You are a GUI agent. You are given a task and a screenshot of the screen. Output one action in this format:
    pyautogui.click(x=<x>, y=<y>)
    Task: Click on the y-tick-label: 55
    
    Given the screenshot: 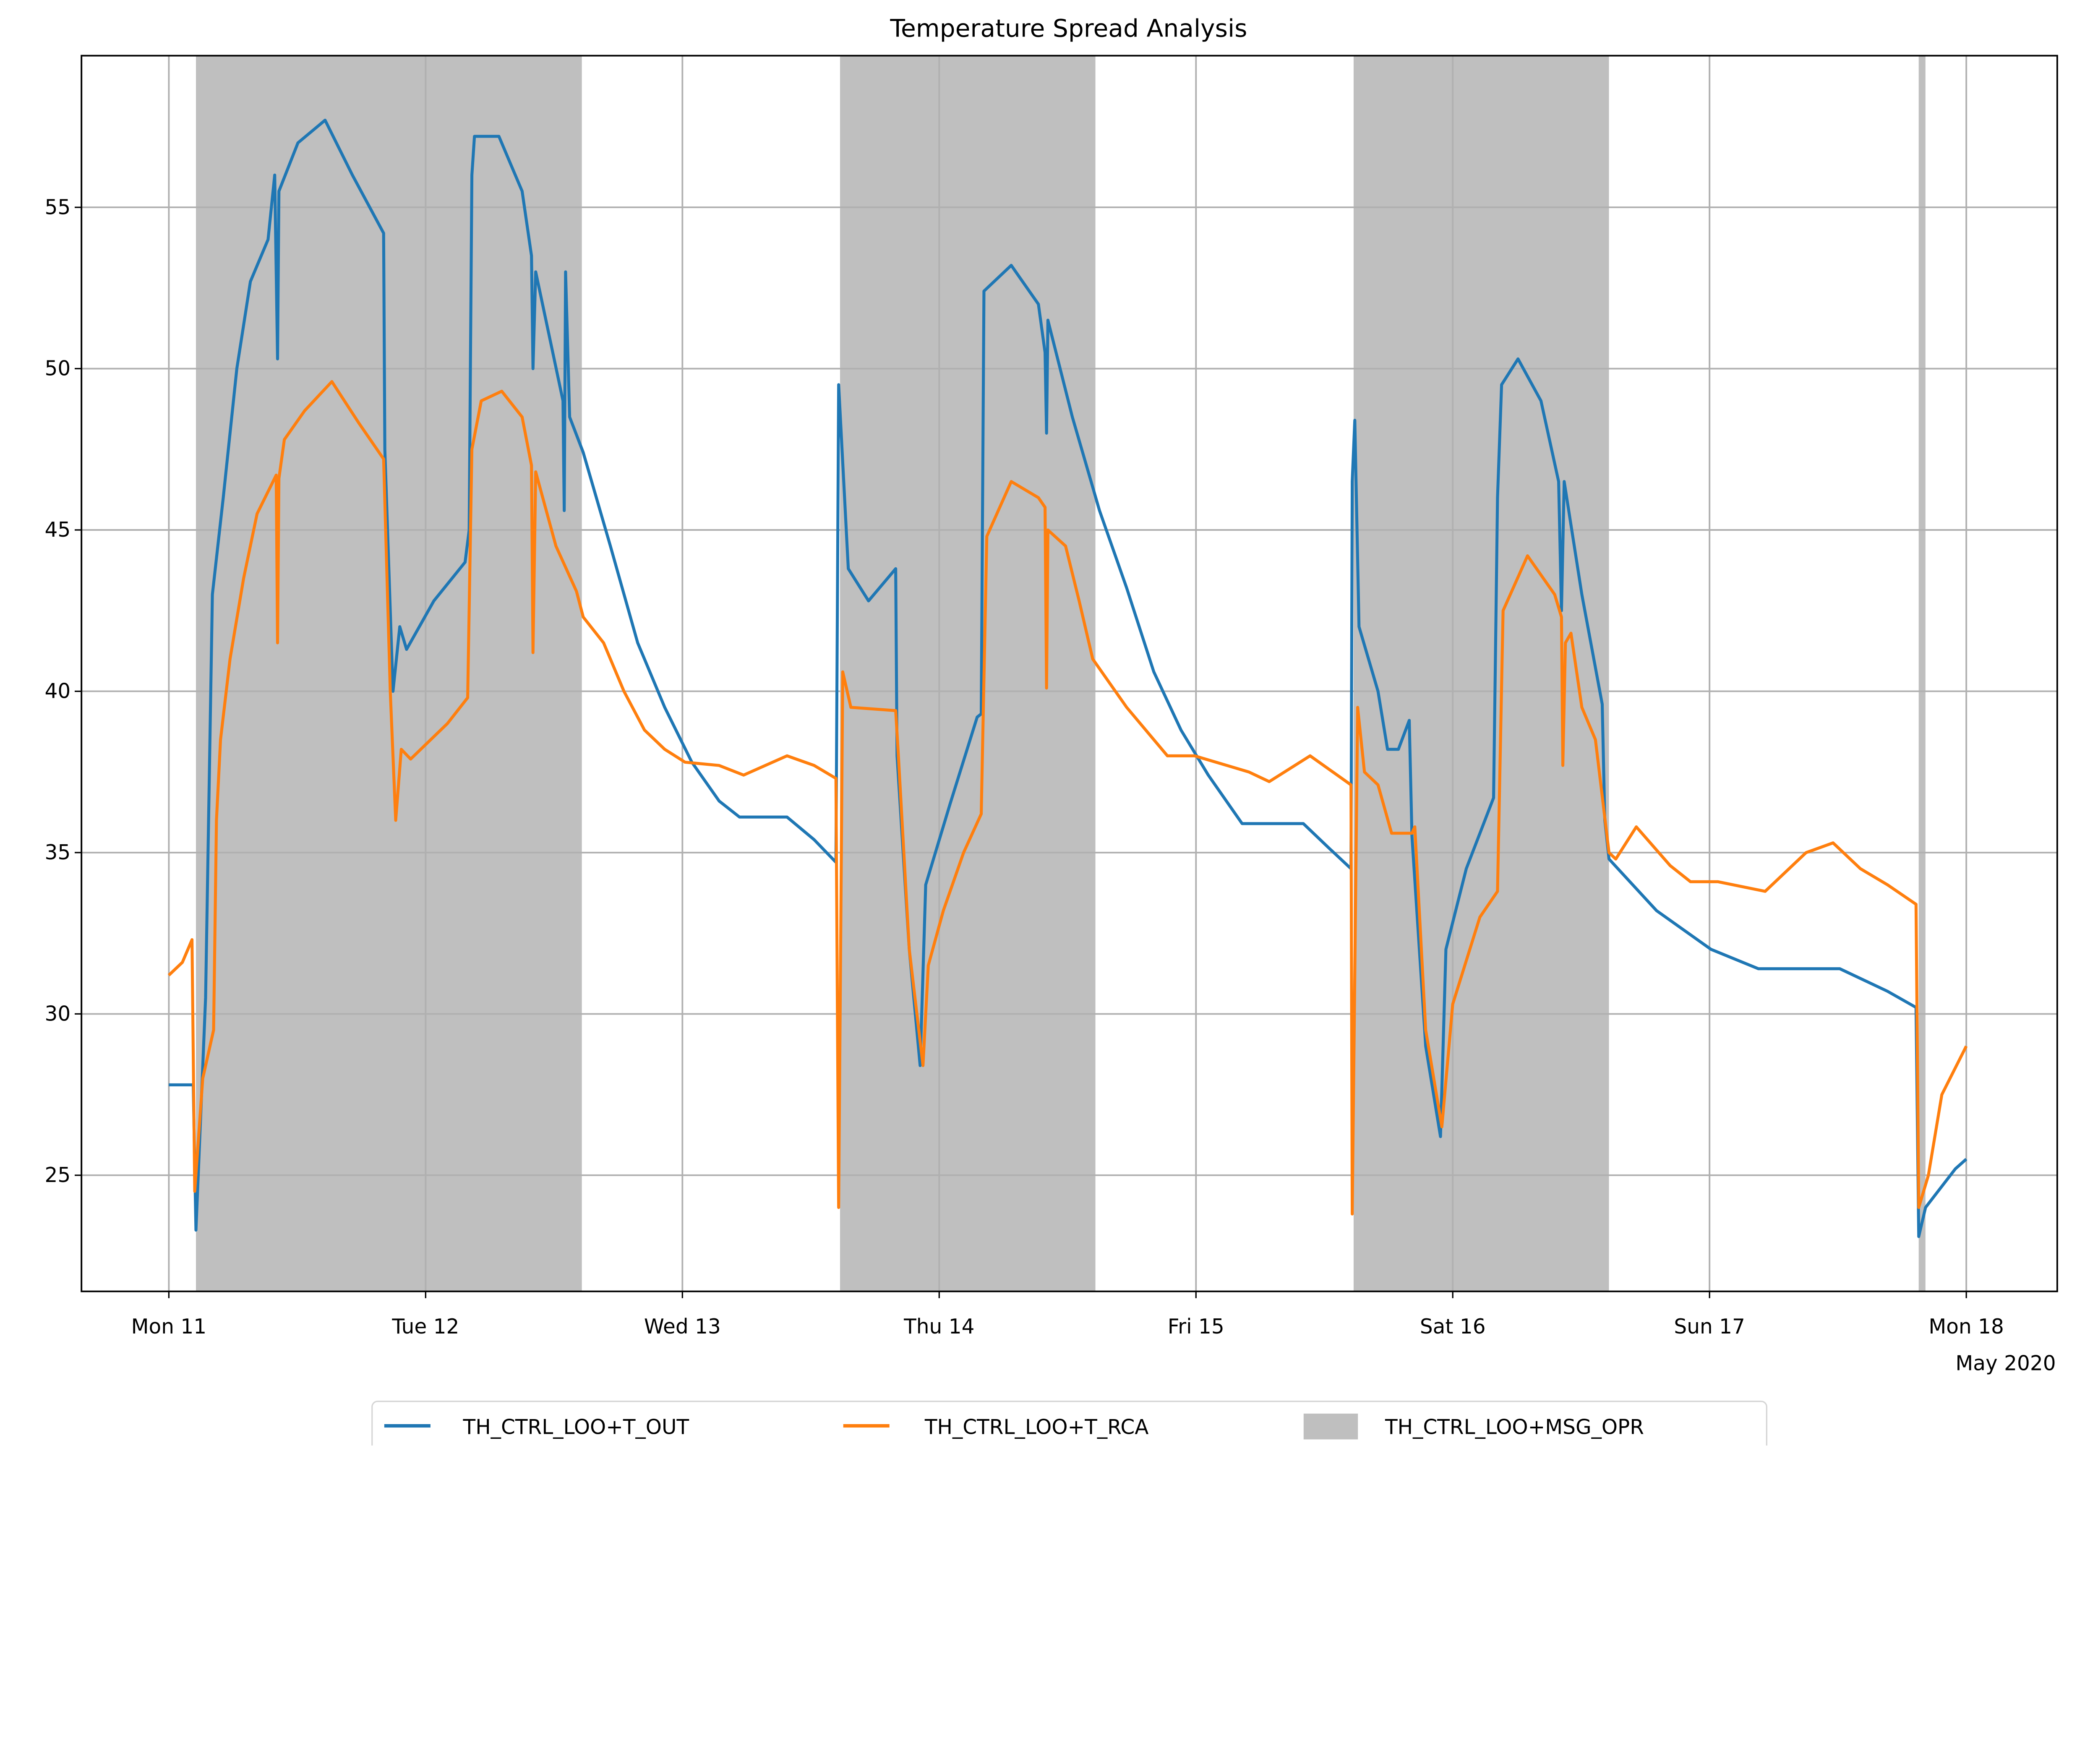 What is the action you would take?
    pyautogui.click(x=58, y=207)
    